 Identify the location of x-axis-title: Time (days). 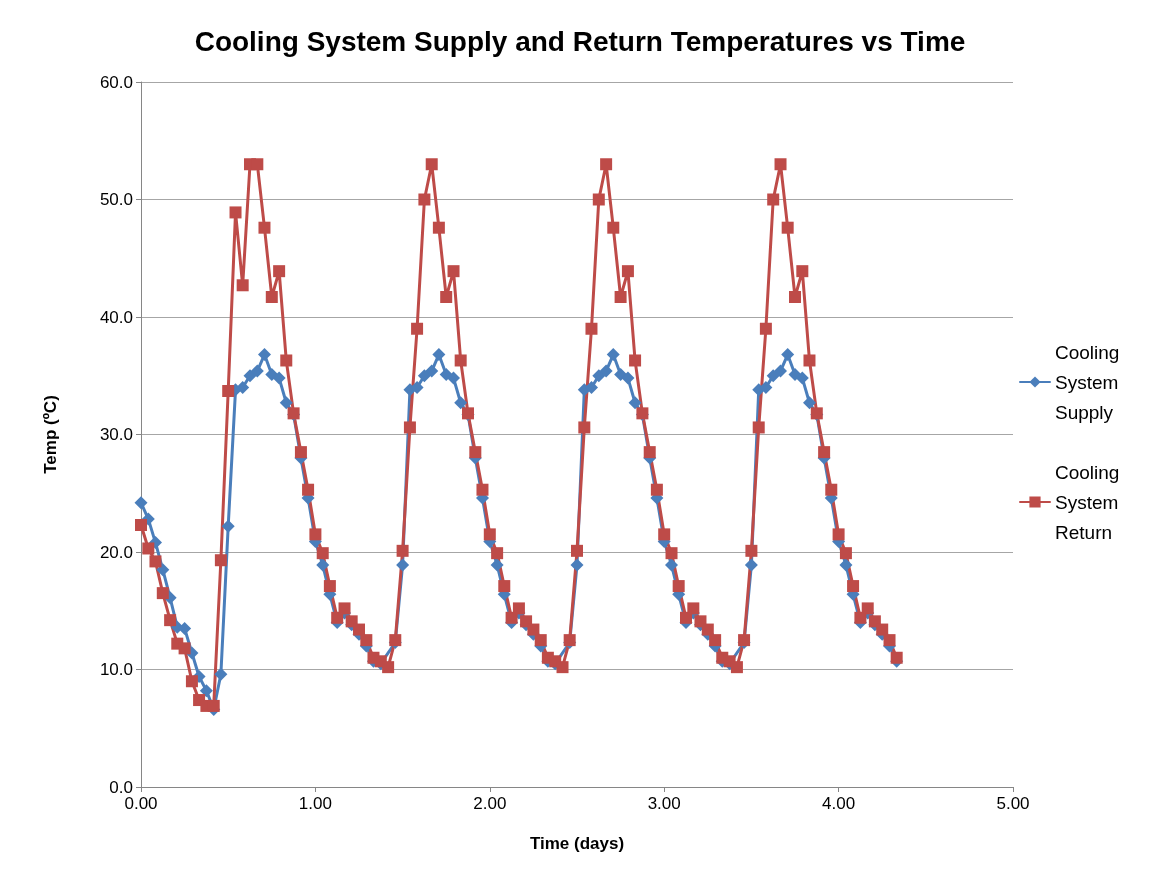
(577, 843).